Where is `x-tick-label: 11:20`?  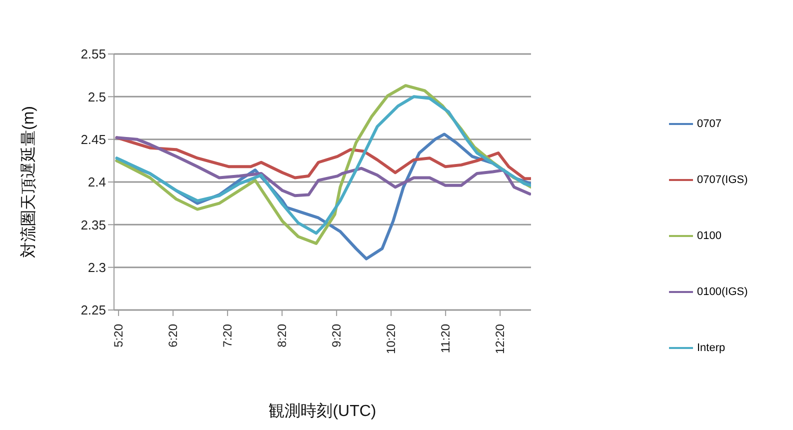 x-tick-label: 11:20 is located at coordinates (445, 339).